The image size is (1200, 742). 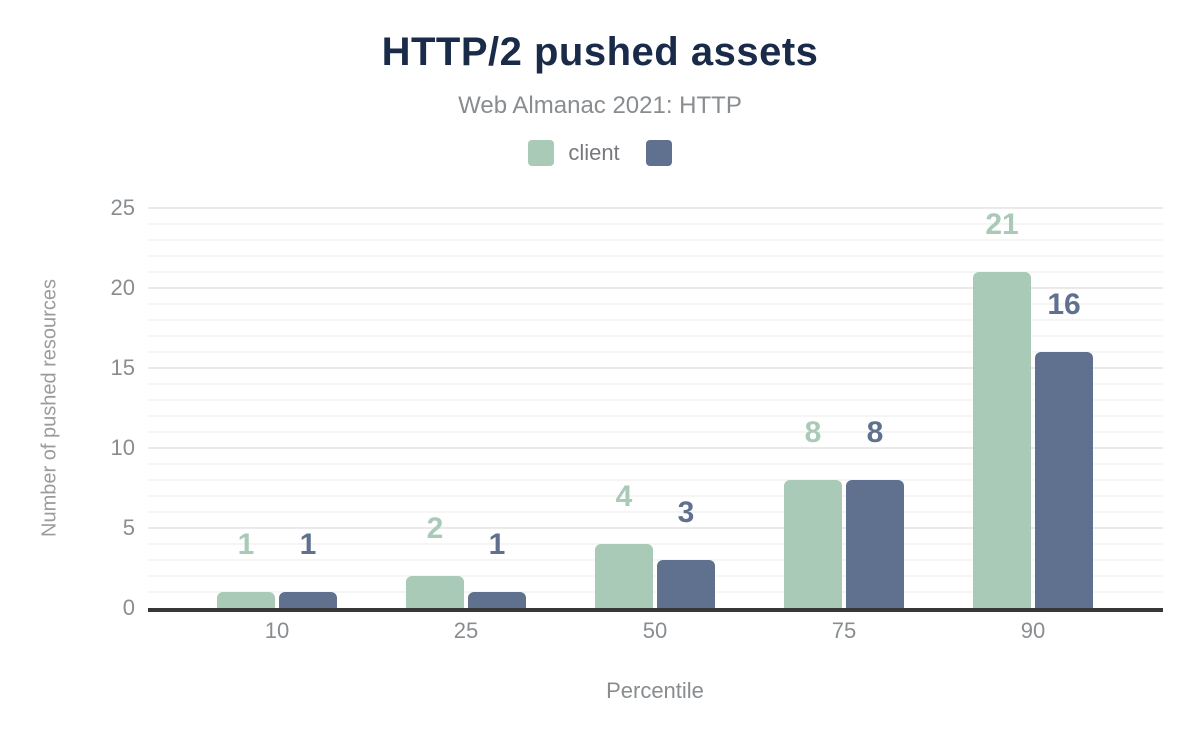 What do you see at coordinates (277, 630) in the screenshot?
I see `x-tick-label: 10` at bounding box center [277, 630].